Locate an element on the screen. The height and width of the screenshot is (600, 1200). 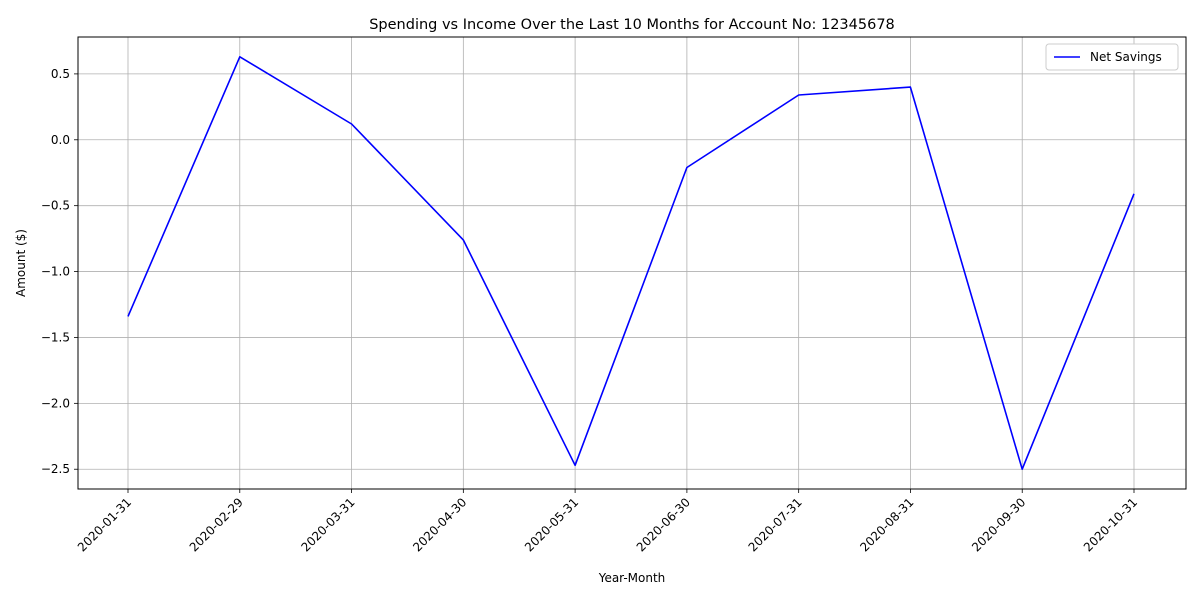
x-tick-label: 2020-04-30 is located at coordinates (439, 524).